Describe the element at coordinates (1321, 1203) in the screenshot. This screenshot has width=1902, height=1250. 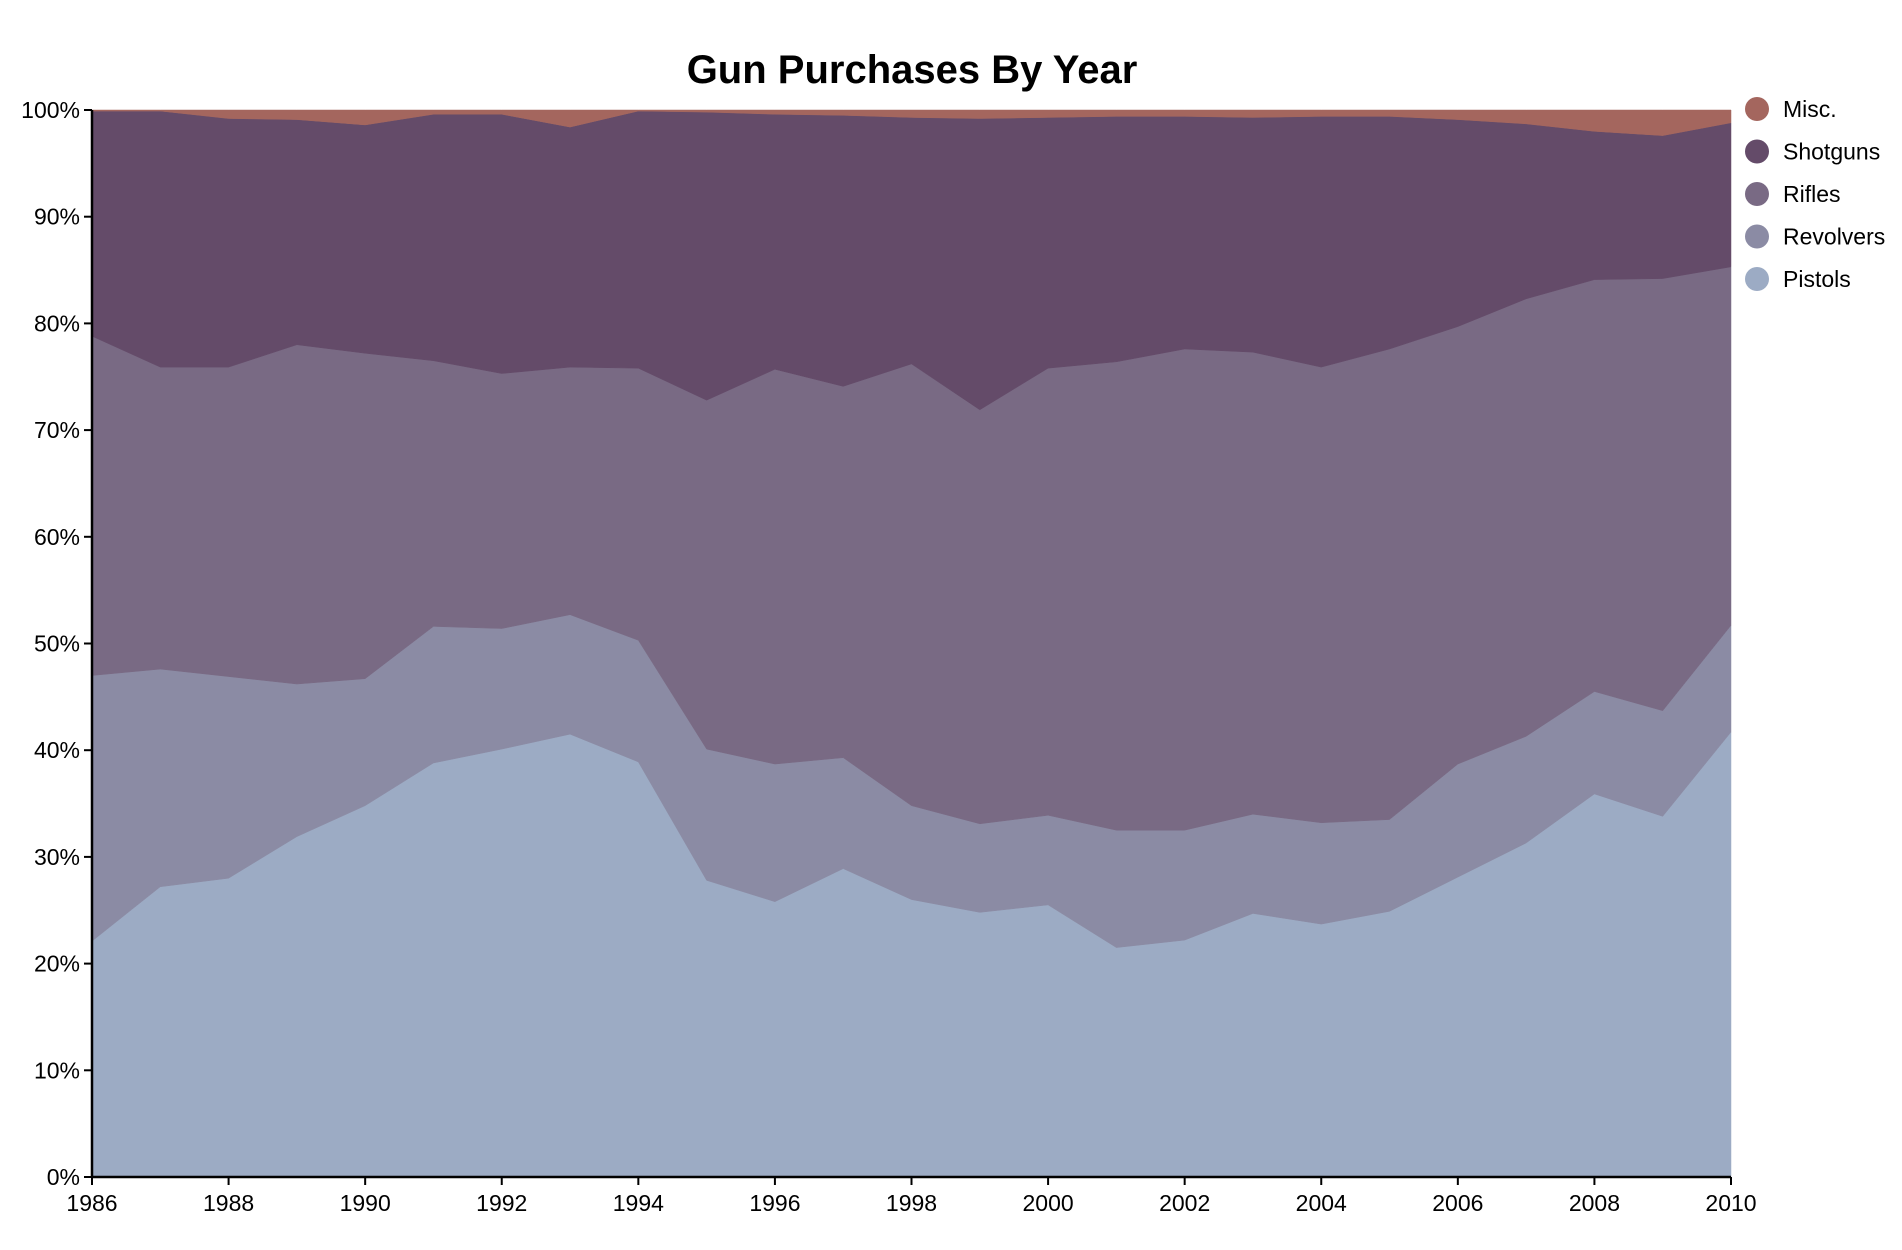
I see `x-tick-label: 2004` at that location.